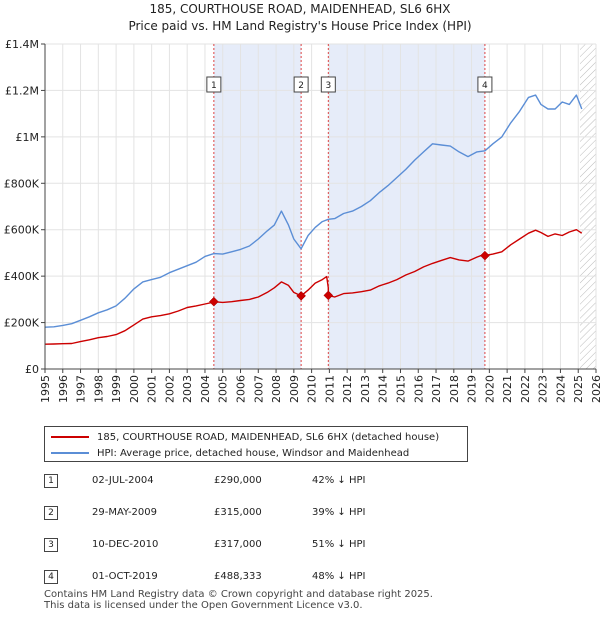 This screenshot has width=600, height=620. What do you see at coordinates (22, 44) in the screenshot?
I see `y-tick-label: £1.4M` at bounding box center [22, 44].